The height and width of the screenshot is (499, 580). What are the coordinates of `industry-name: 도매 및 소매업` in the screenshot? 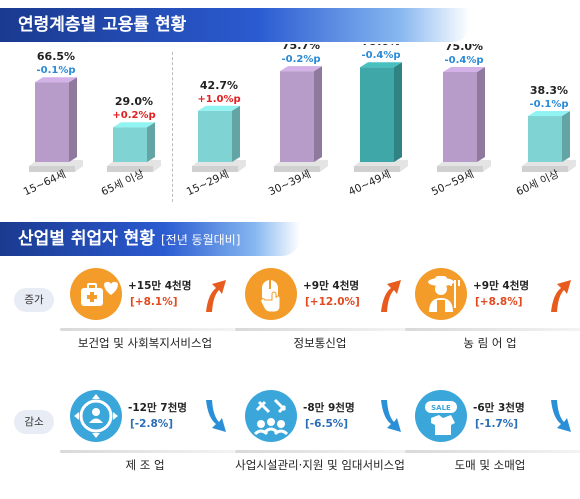 It's located at (490, 465).